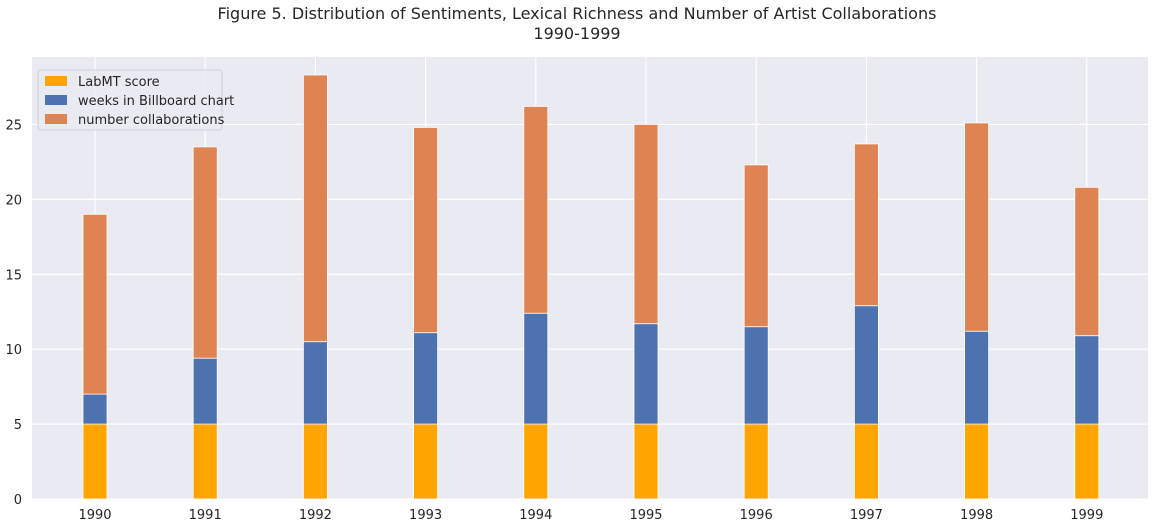  I want to click on legend-entry: weeks in Billboard chart, so click(156, 101).